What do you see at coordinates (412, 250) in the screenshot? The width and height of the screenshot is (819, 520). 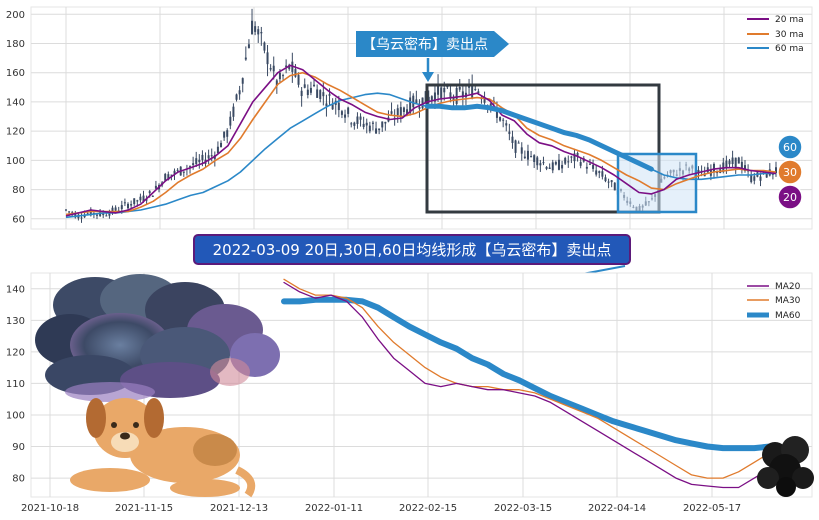 I see `signal-banner-text: 2022-03-09 20日,30日,60日均线形成【乌云密布】卖出点` at bounding box center [412, 250].